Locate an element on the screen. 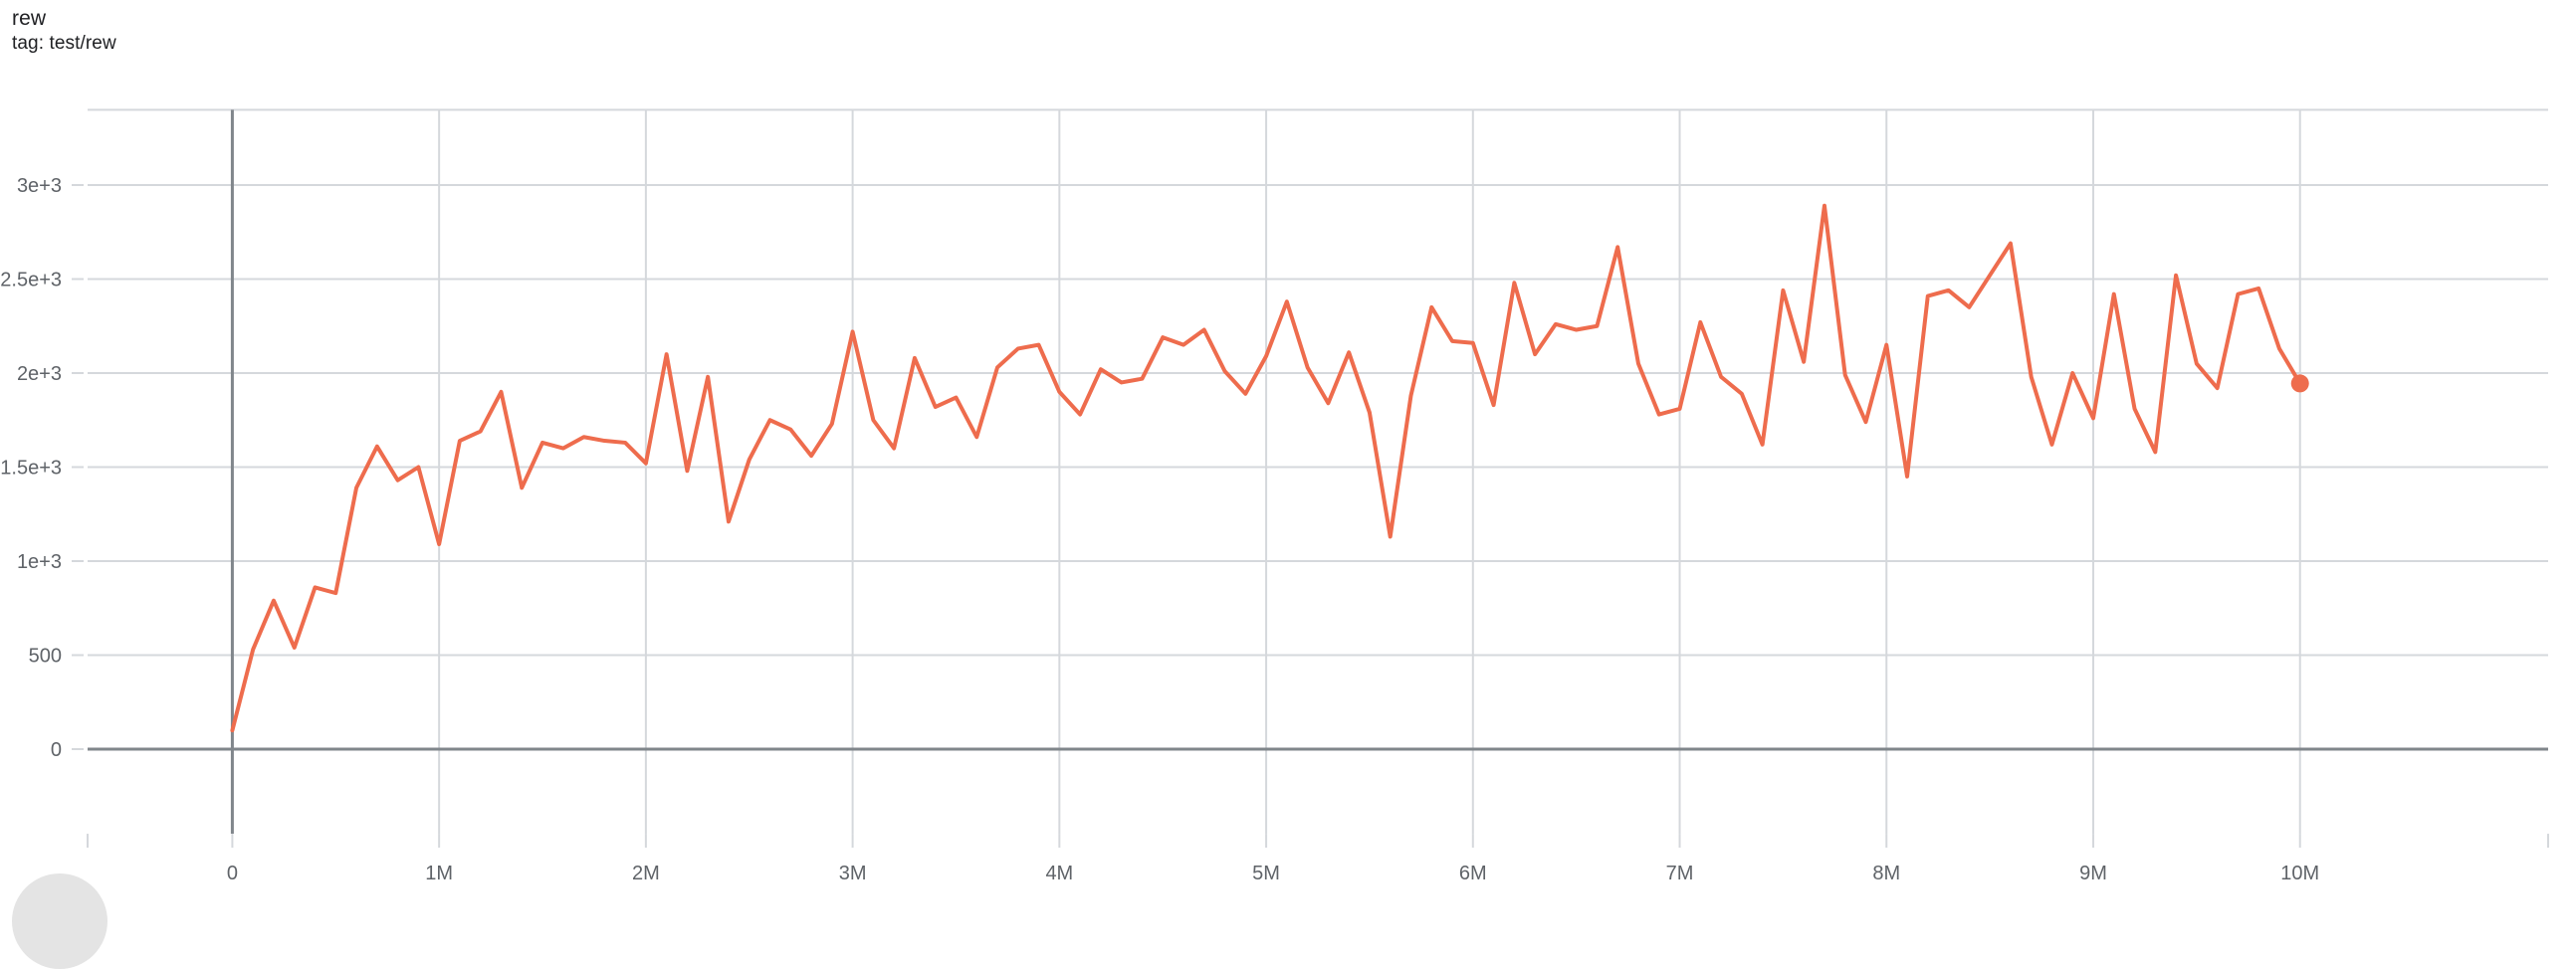 The height and width of the screenshot is (969, 2576). y-tick-label: 1.5e+3 is located at coordinates (31, 469).